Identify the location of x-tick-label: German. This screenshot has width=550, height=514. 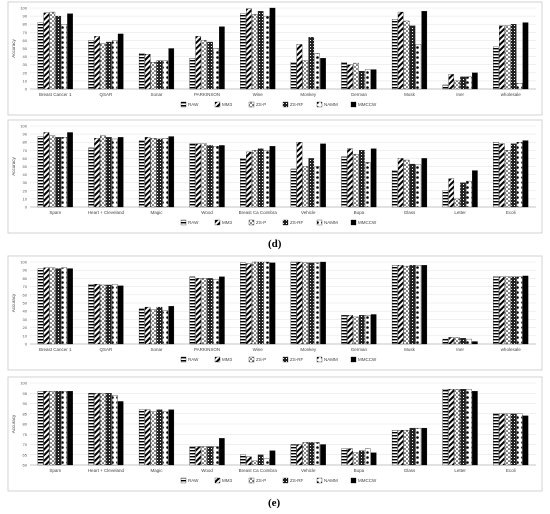
(359, 349).